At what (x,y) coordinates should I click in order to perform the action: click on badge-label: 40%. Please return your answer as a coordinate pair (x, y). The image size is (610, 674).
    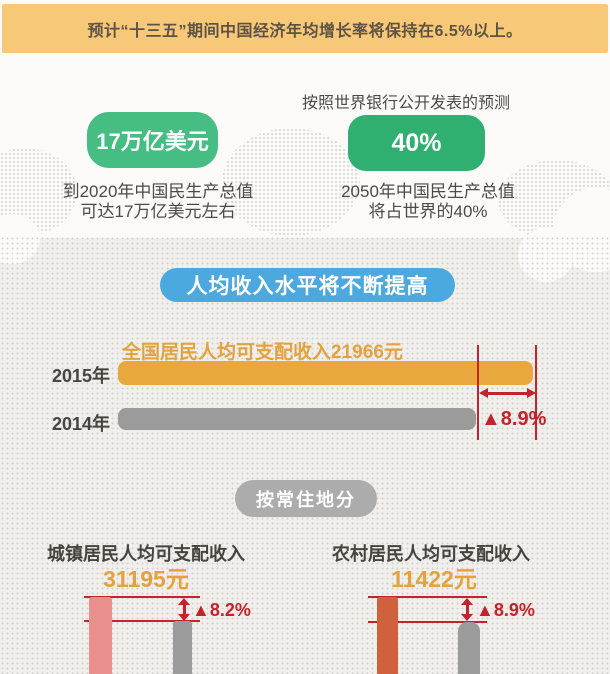
    Looking at the image, I should click on (416, 142).